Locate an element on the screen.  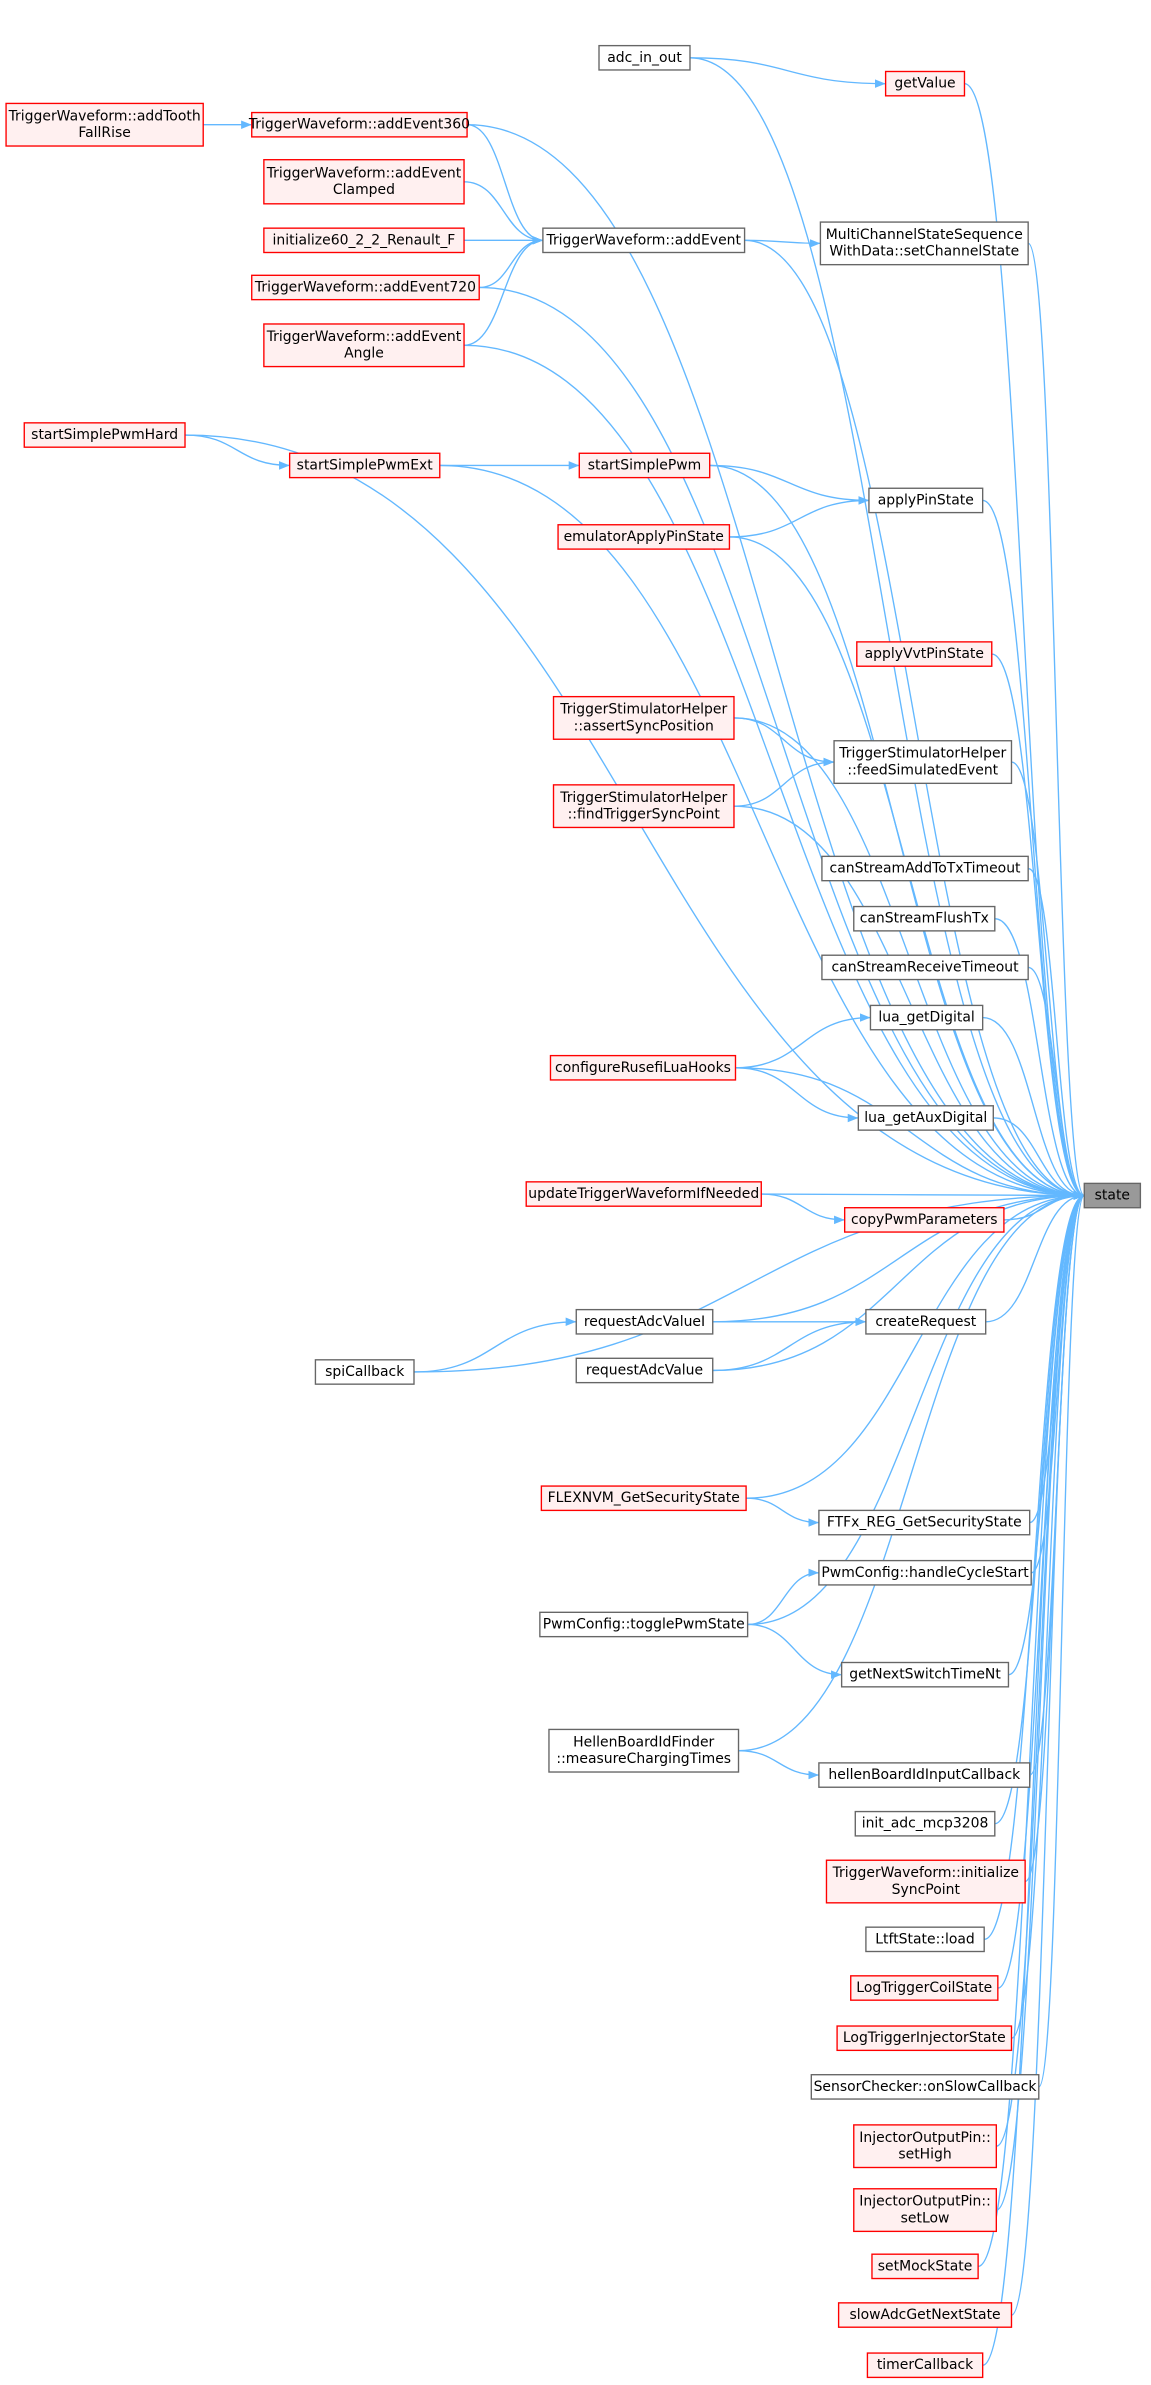
node: FTFx_REG_GetSecurityState is located at coordinates (924, 1522).